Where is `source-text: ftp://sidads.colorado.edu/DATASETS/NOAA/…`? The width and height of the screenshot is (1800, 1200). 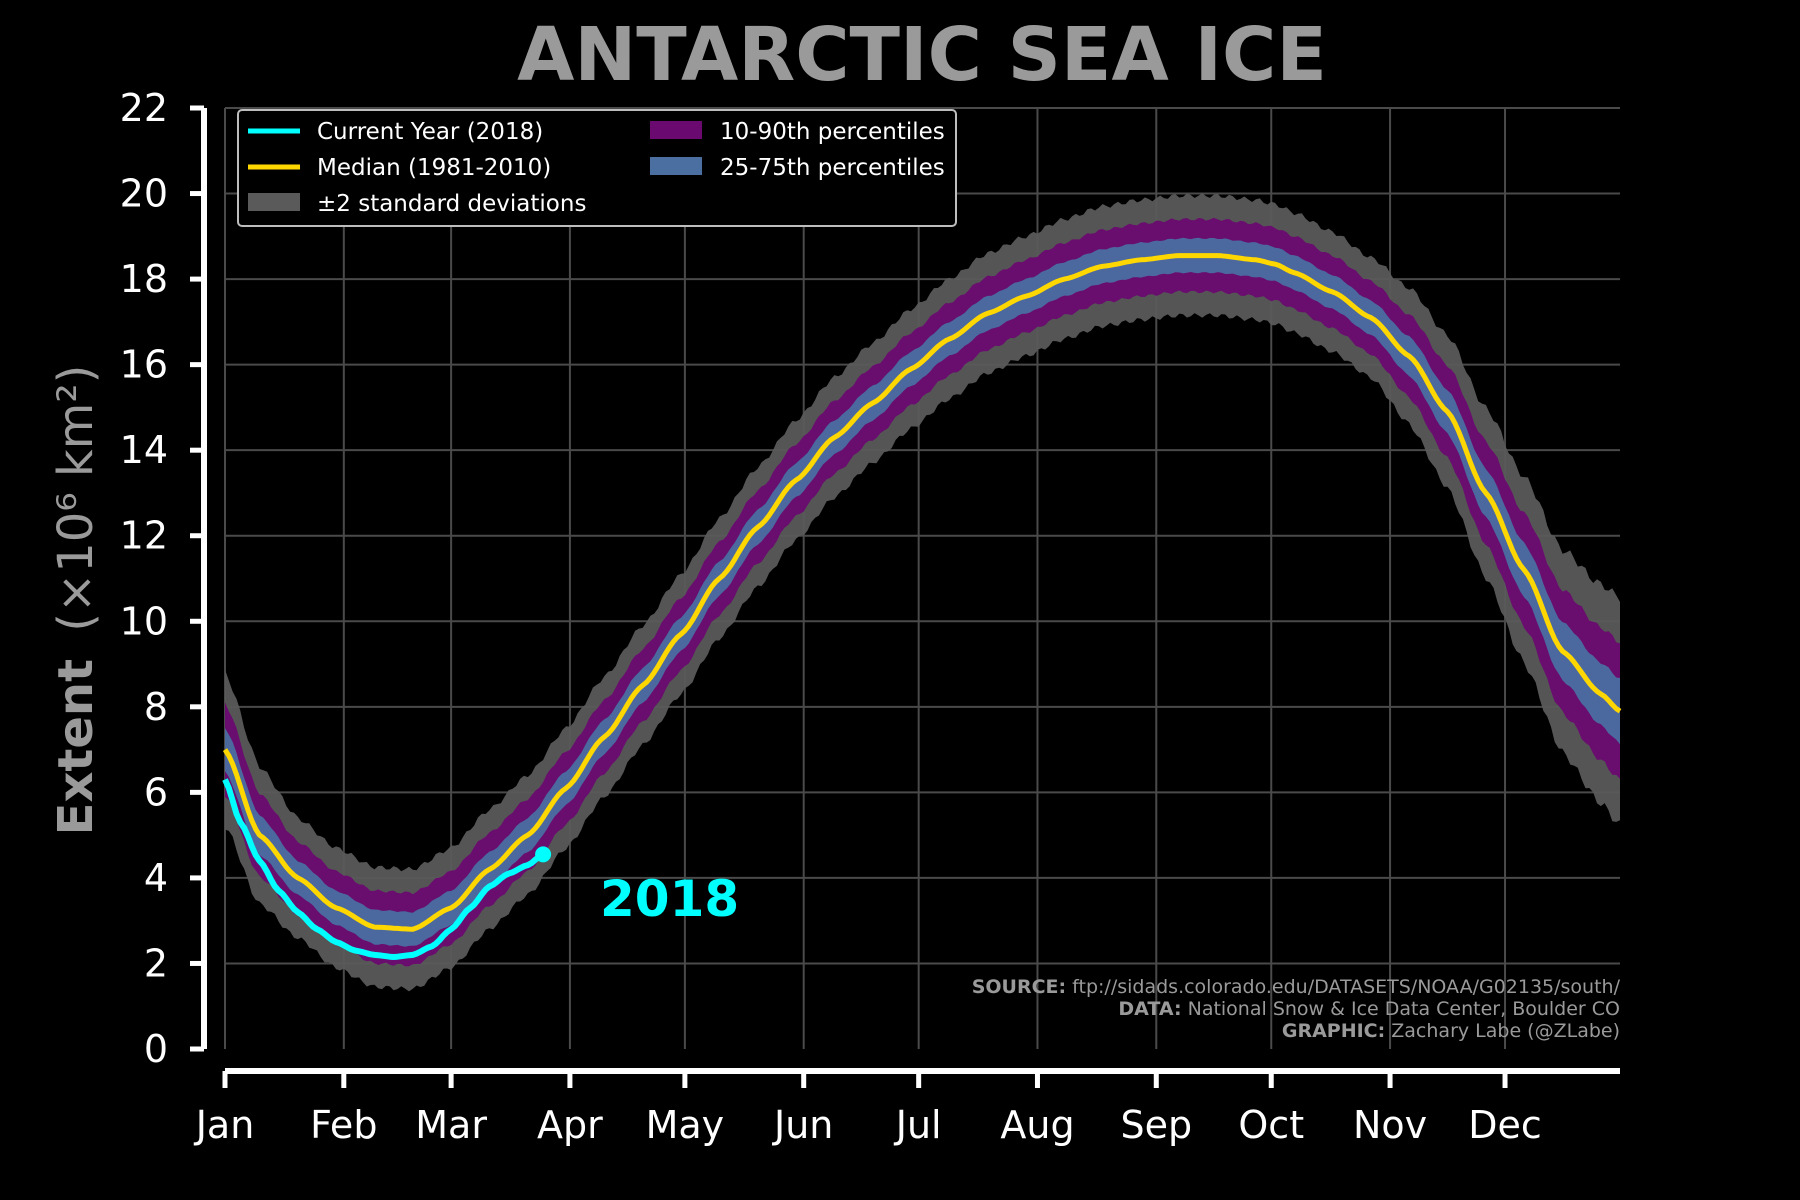 source-text: ftp://sidads.colorado.edu/DATASETS/NOAA/… is located at coordinates (1343, 987).